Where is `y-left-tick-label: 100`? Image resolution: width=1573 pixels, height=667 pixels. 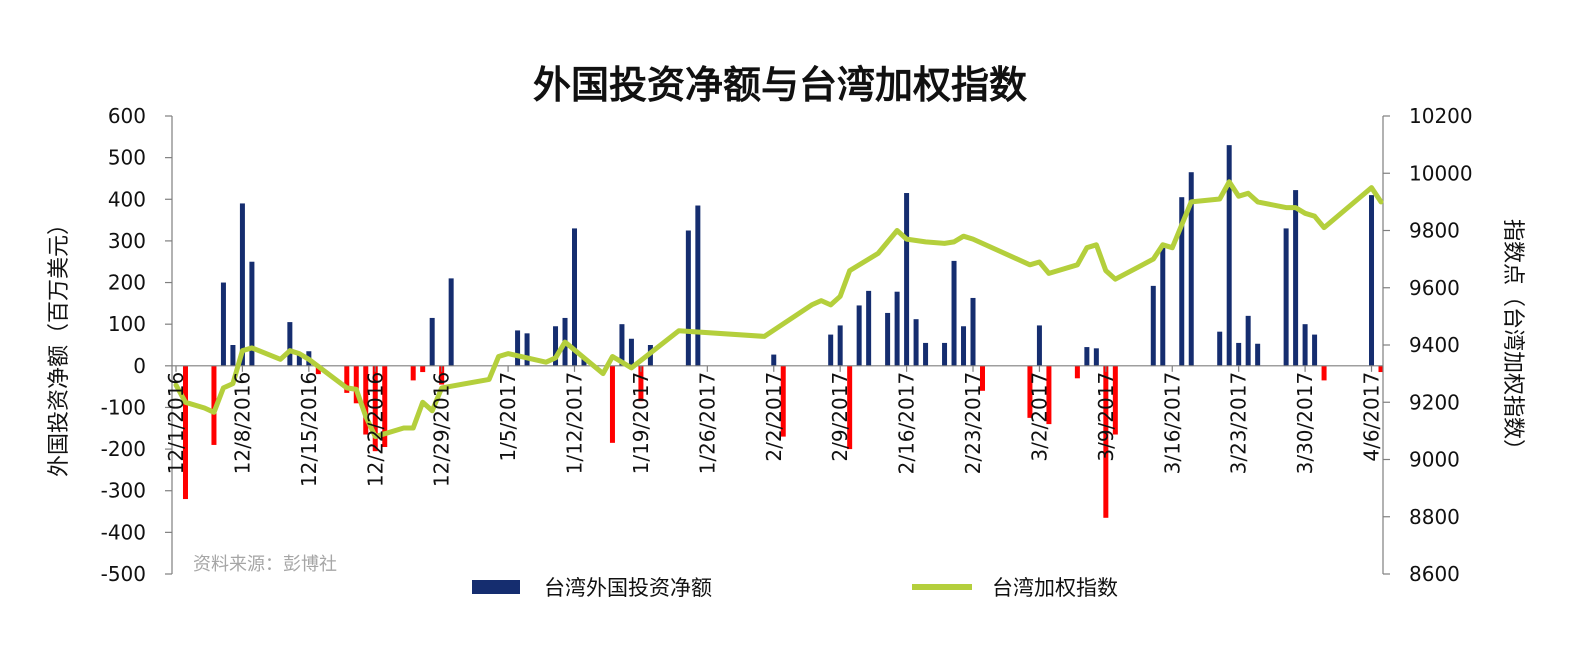 y-left-tick-label: 100 is located at coordinates (127, 324).